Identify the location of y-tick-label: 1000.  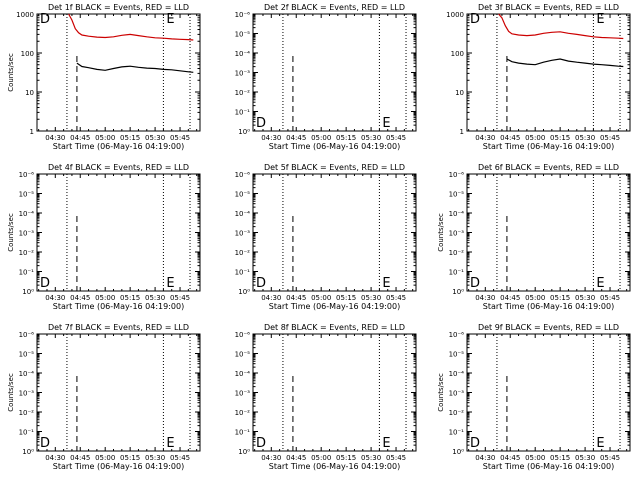
(455, 15).